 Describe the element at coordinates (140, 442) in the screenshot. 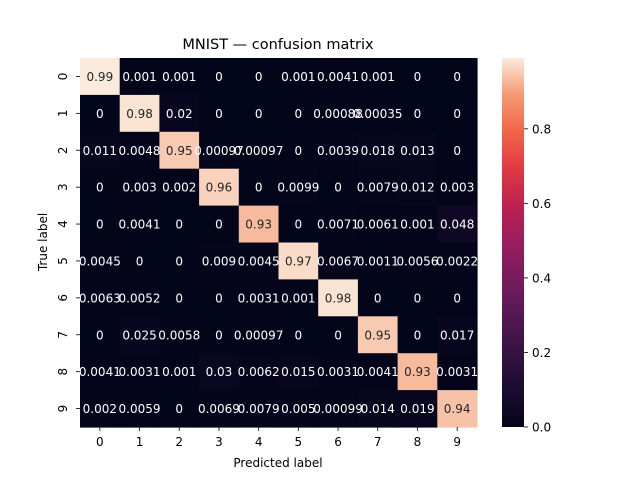

I see `x-tick-label: 1` at that location.